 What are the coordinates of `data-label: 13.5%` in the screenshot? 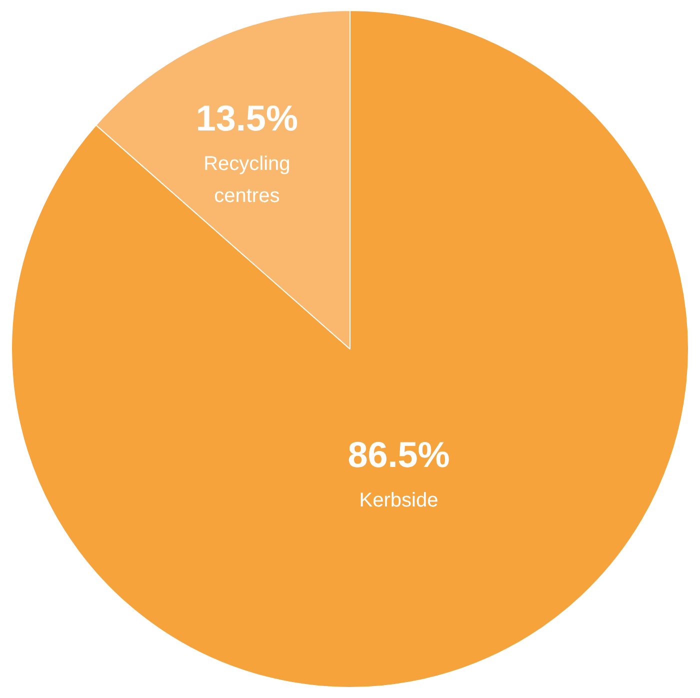 It's located at (247, 118).